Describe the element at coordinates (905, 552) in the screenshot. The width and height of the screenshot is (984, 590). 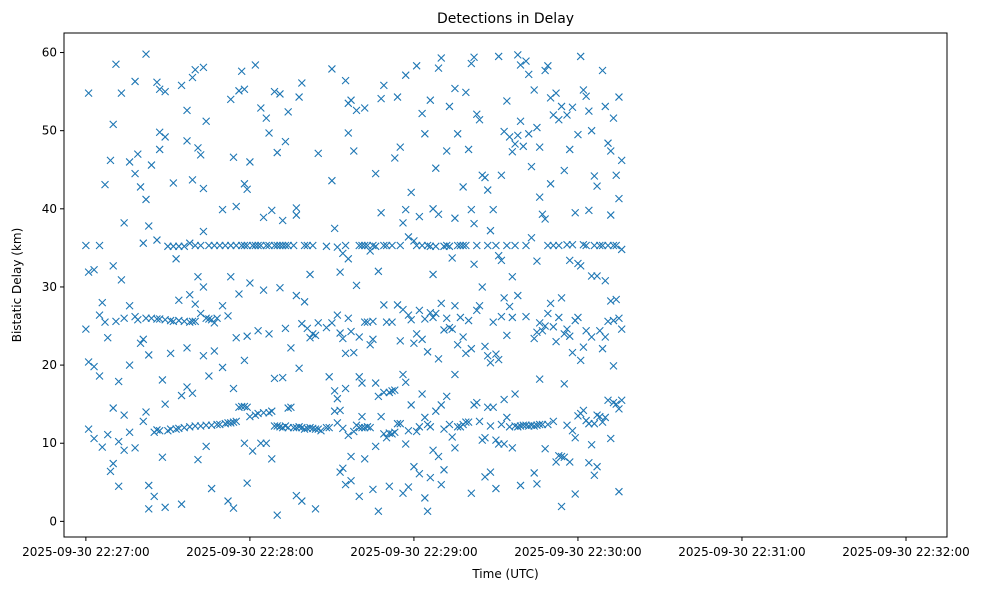
I see `x-tick-label: 2025-09-30 22:32:00` at that location.